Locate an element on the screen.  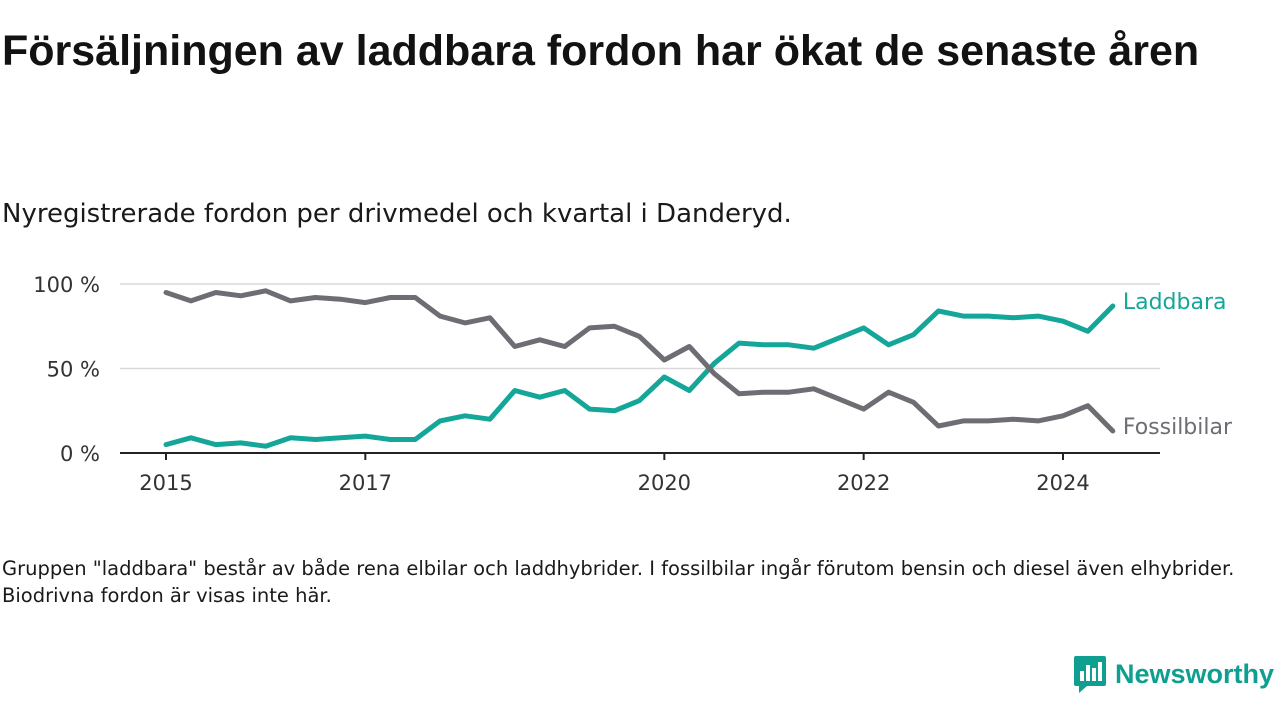
gridlines is located at coordinates (640, 326).